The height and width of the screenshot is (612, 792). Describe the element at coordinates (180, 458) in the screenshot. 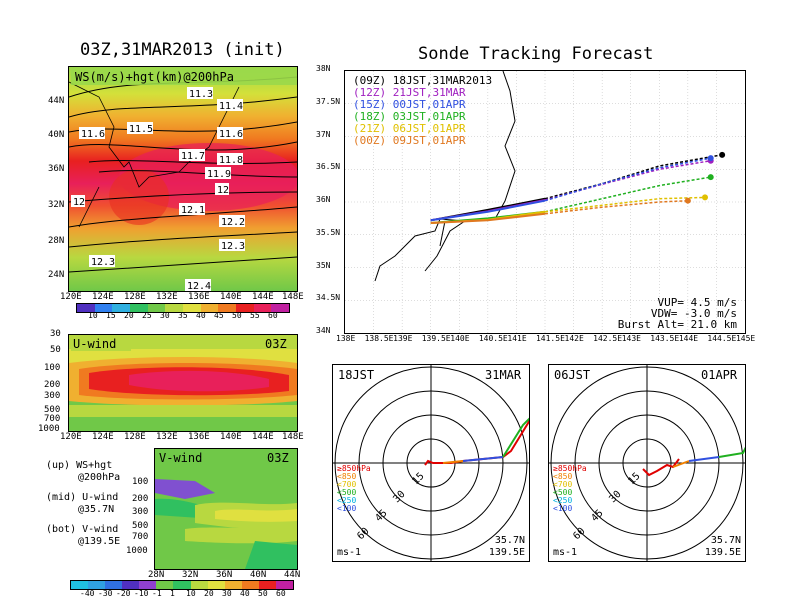

I see `v-wind-label: V-wind` at that location.